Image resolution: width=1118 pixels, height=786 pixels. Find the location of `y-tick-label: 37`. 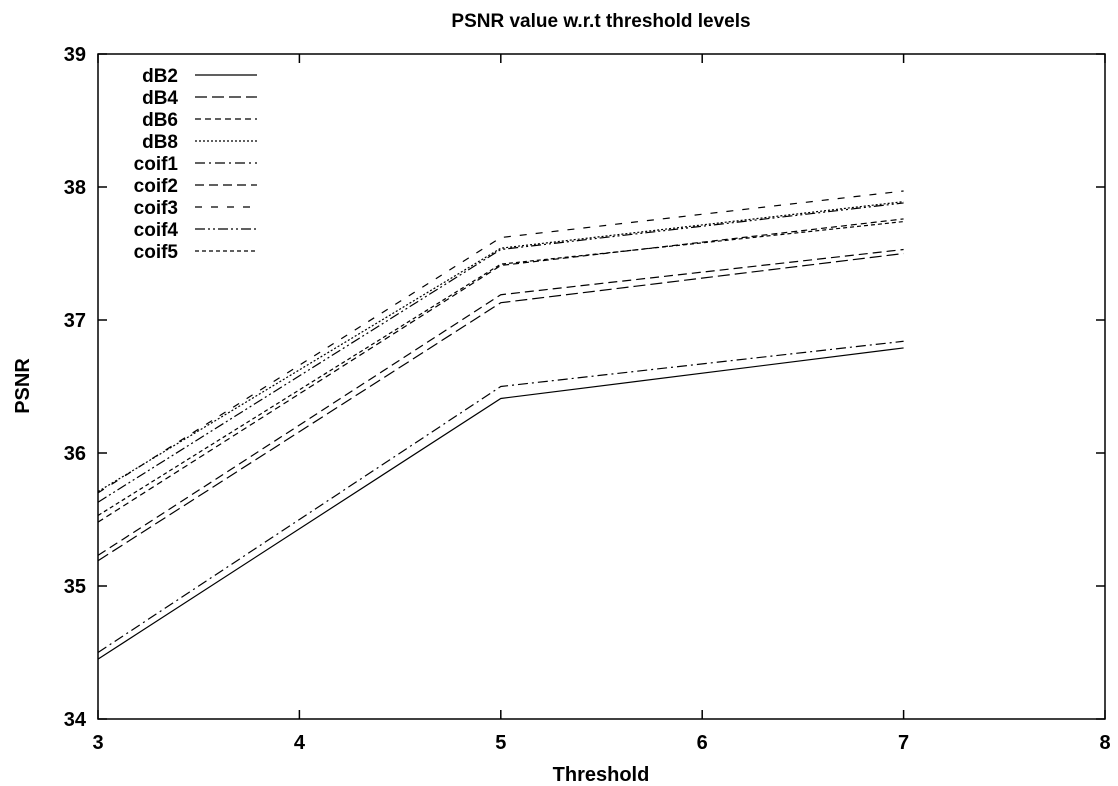

y-tick-label: 37 is located at coordinates (75, 321).